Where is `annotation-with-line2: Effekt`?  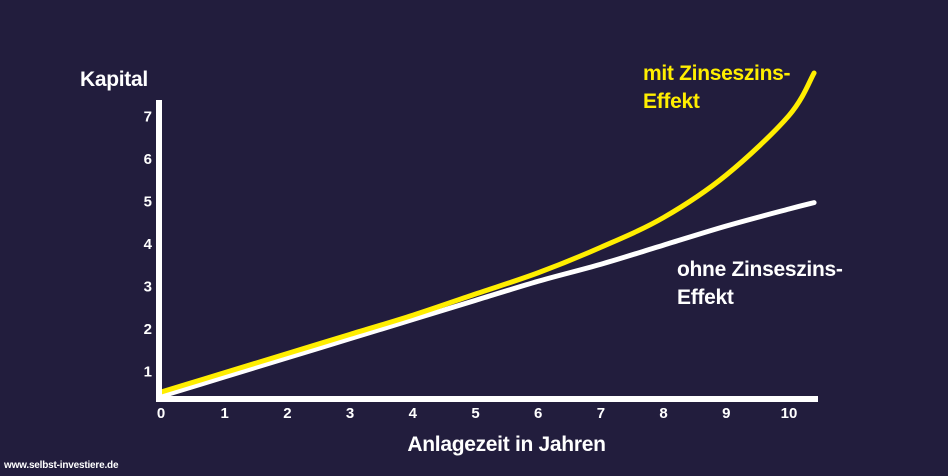
annotation-with-line2: Effekt is located at coordinates (671, 101).